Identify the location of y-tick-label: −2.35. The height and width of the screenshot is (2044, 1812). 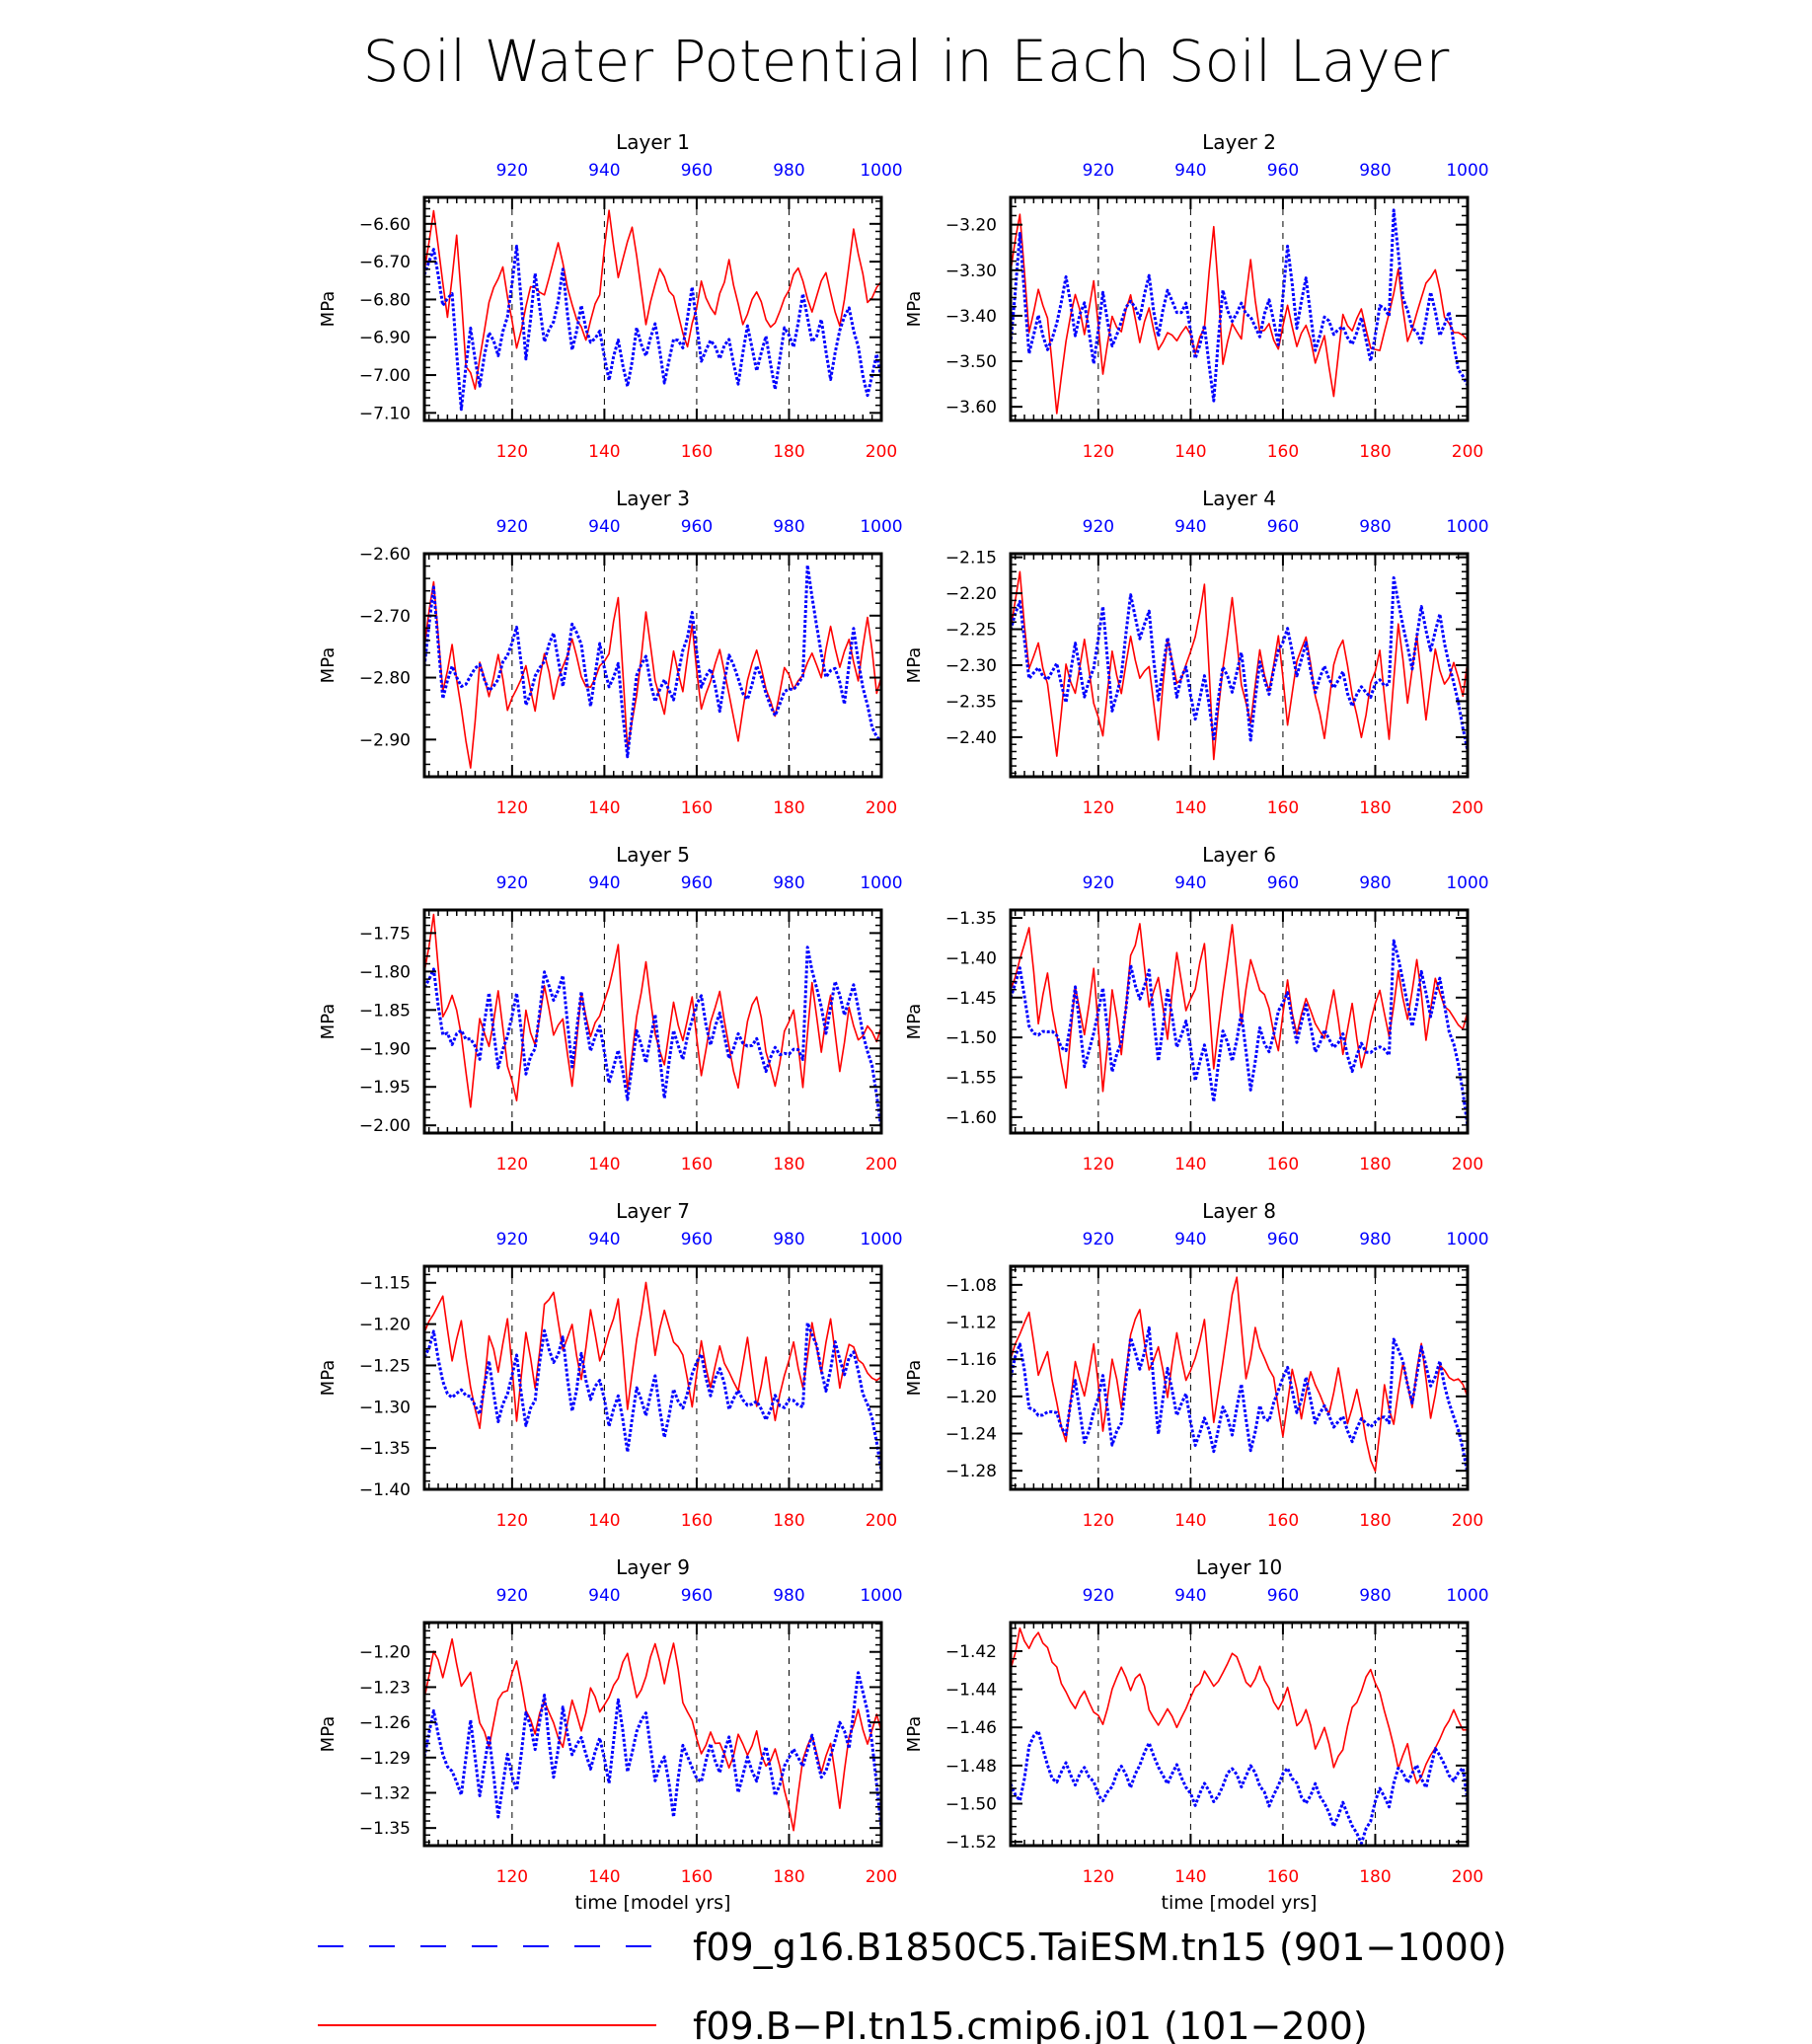
(971, 702).